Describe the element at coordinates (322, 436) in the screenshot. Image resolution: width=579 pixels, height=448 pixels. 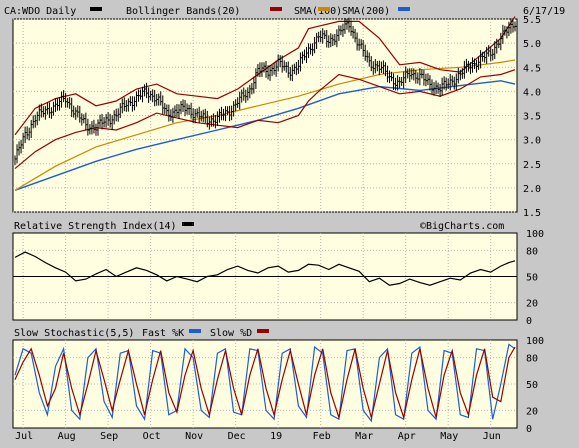
I see `x-tick-label: Feb` at that location.